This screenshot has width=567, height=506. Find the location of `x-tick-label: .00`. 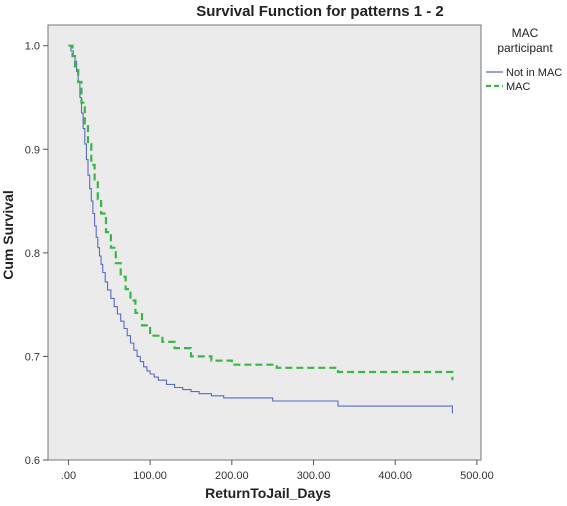

x-tick-label: .00 is located at coordinates (68, 476).